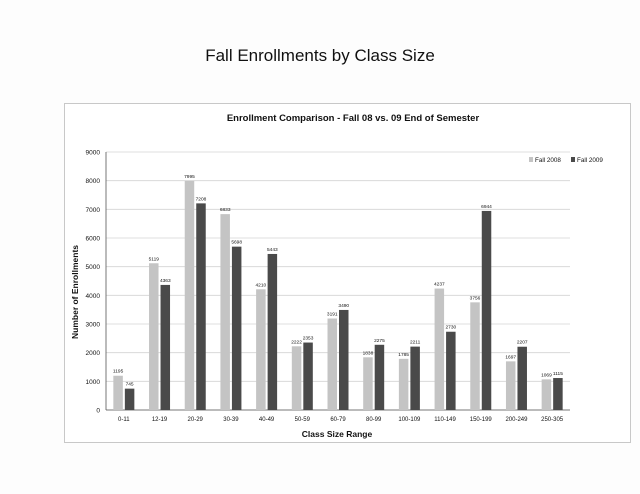  Describe the element at coordinates (403, 355) in the screenshot. I see `data-label: 1785` at that location.